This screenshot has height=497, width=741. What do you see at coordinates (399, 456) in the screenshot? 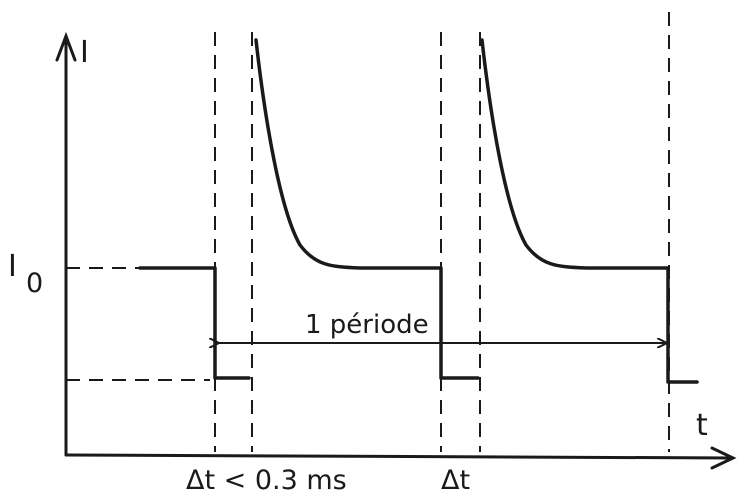
I see `x-axis` at bounding box center [399, 456].